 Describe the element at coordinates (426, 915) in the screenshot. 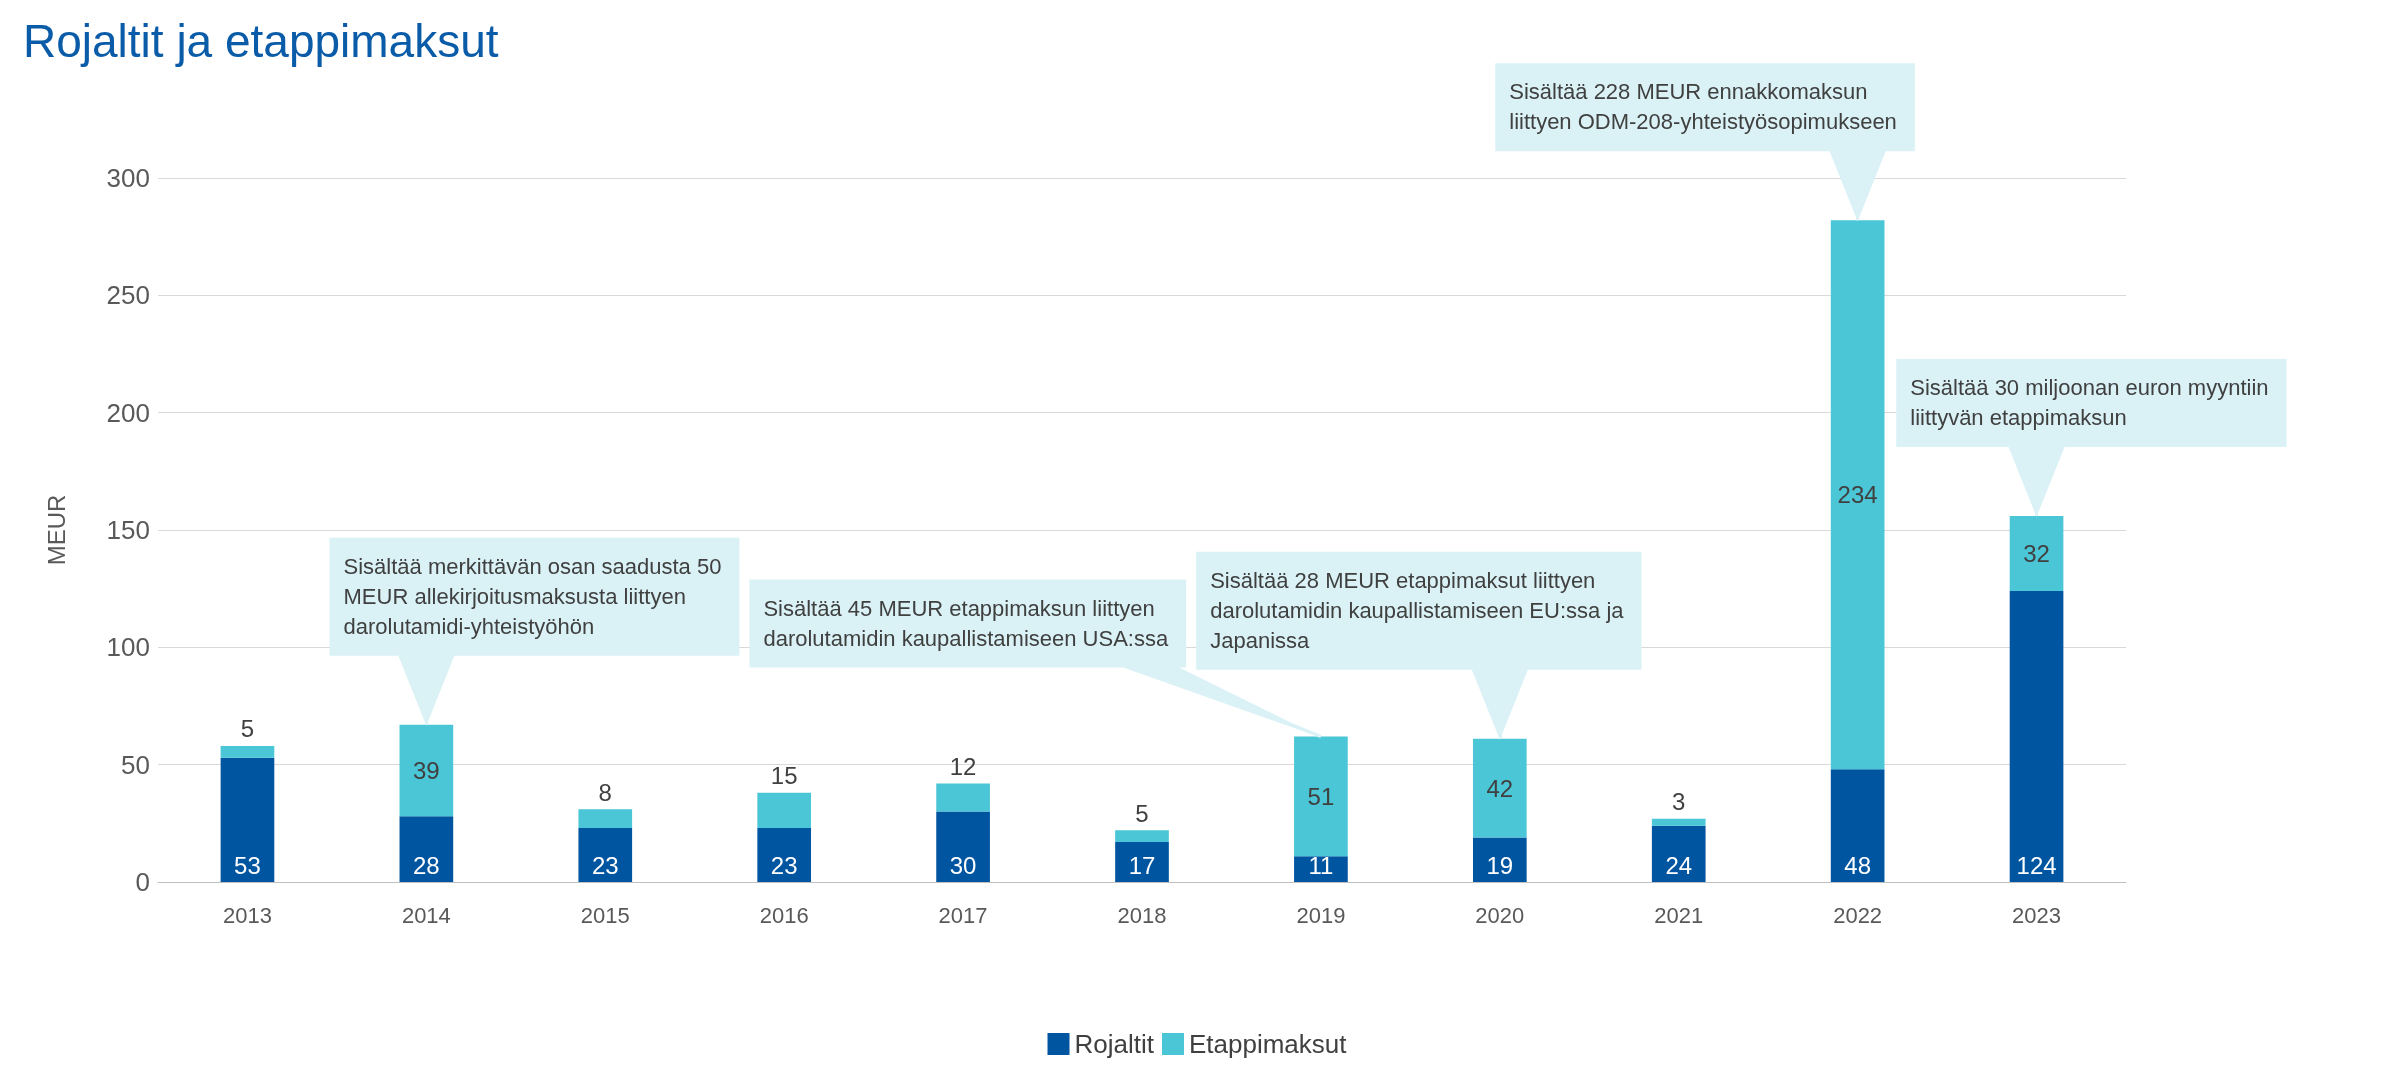

I see `x-tick-label: 2014` at that location.